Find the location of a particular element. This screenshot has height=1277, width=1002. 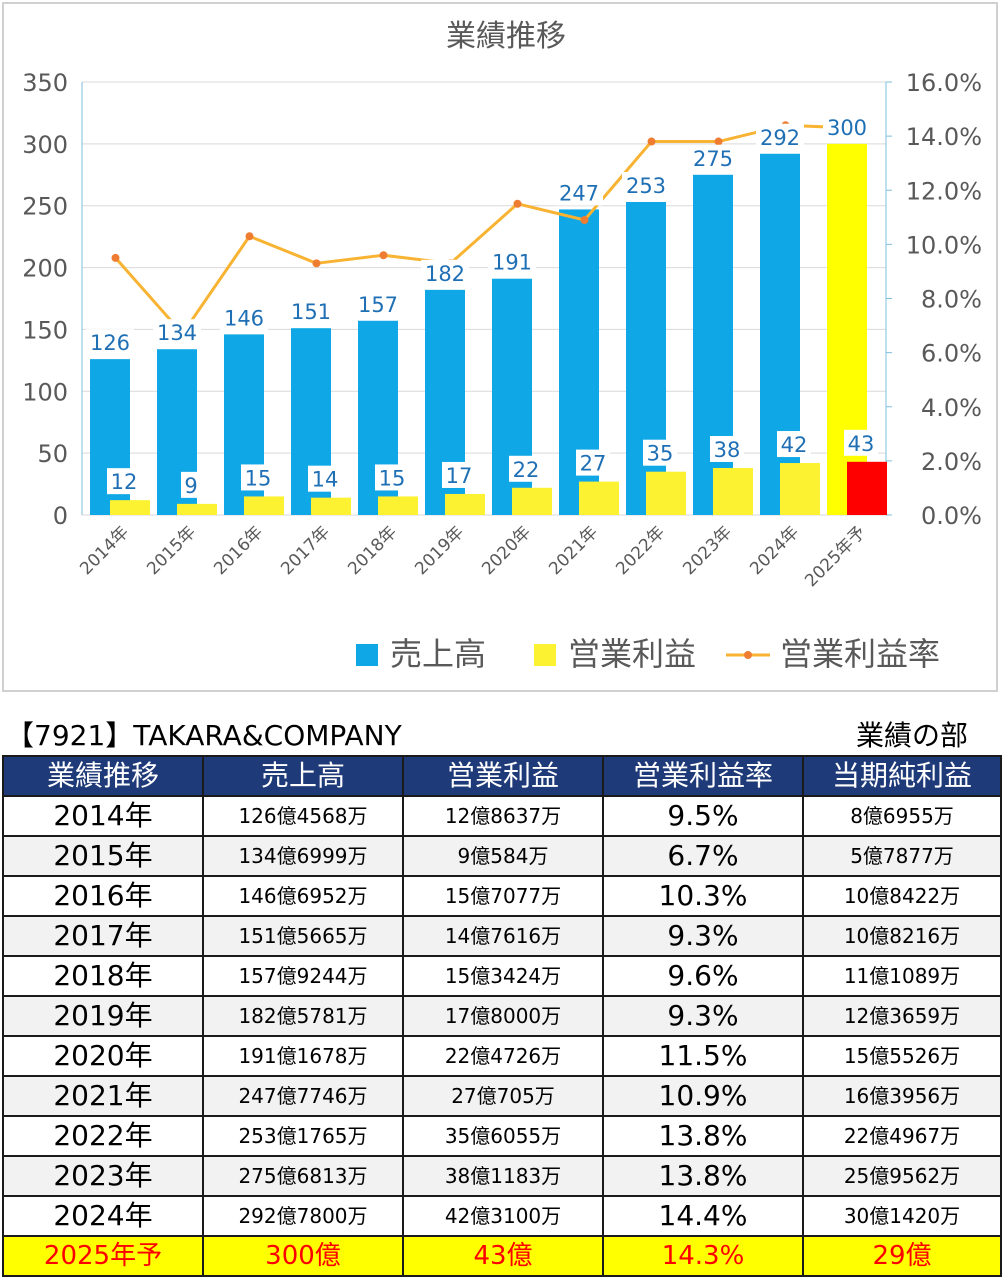

cell-year: 2017年 is located at coordinates (103, 936).